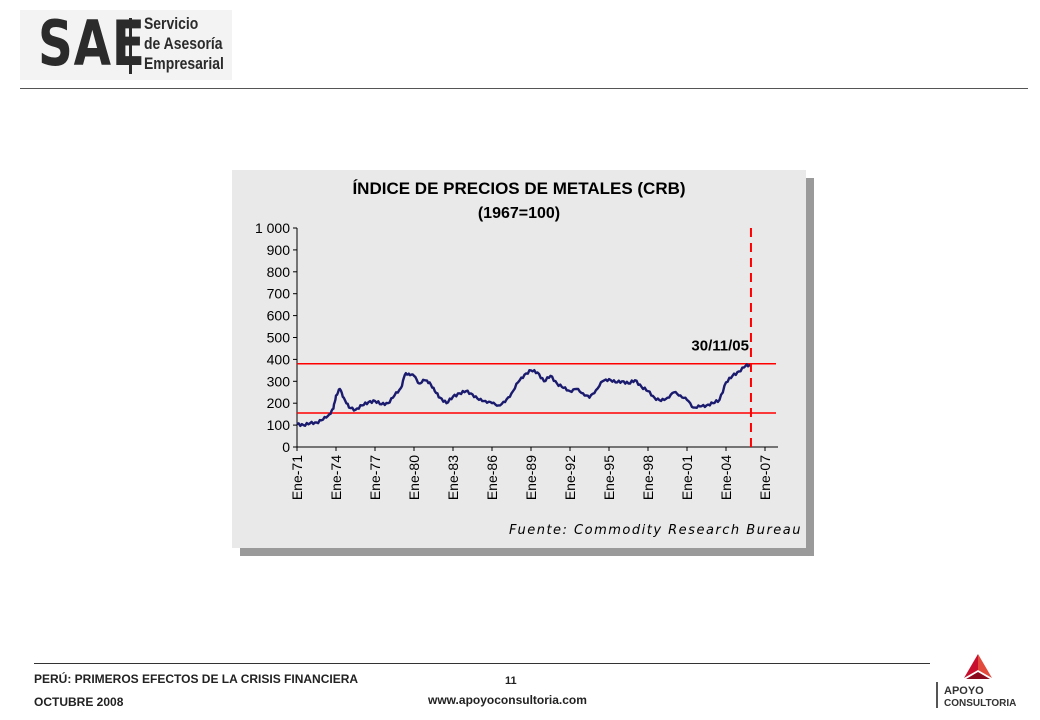 The height and width of the screenshot is (720, 1040). I want to click on x-tick-label: Ene-71, so click(297, 477).